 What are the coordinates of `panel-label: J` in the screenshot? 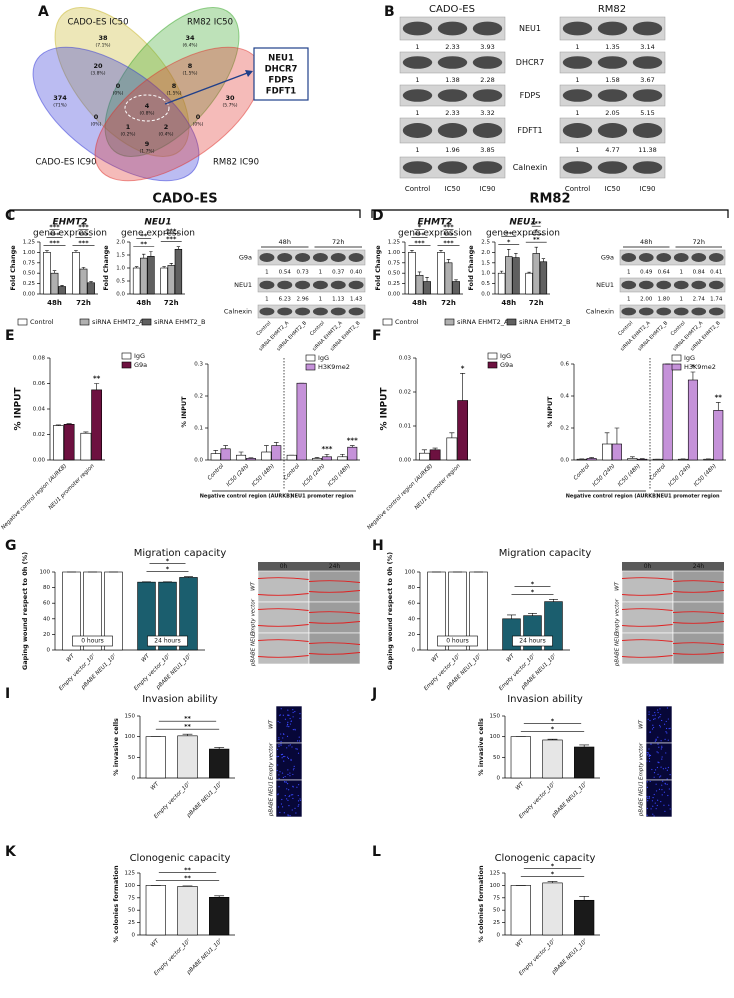 It's located at (374, 694).